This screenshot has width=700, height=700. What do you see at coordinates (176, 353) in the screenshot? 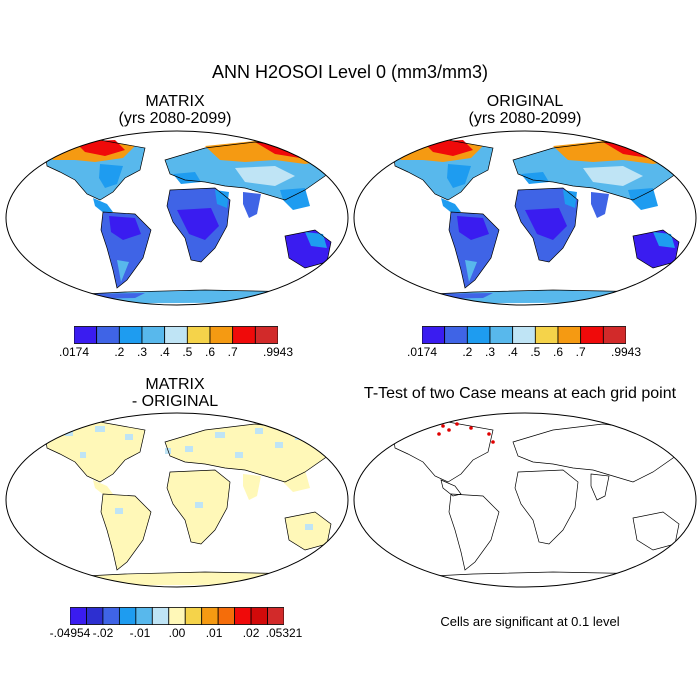
I see `matrix-colorbar-labels: .0174 .2 .3 .4 .5 .6 .7 .9943` at bounding box center [176, 353].